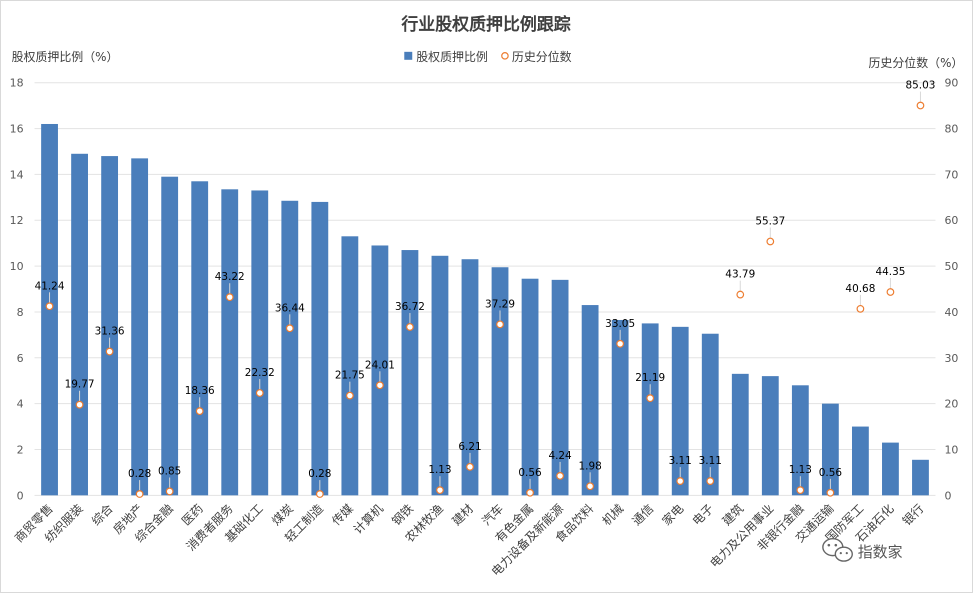 The image size is (973, 593). Describe the element at coordinates (500, 304) in the screenshot. I see `percentile-data-label: 37.29` at that location.